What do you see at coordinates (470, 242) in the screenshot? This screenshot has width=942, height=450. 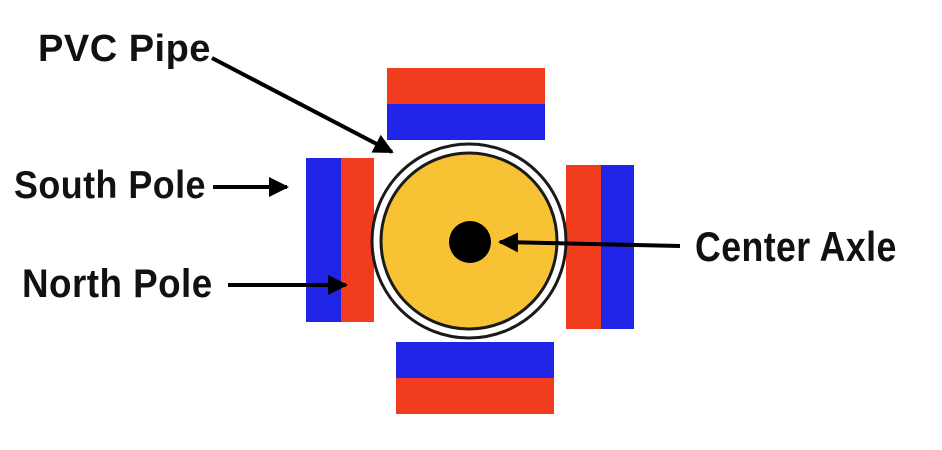 I see `center-axle` at bounding box center [470, 242].